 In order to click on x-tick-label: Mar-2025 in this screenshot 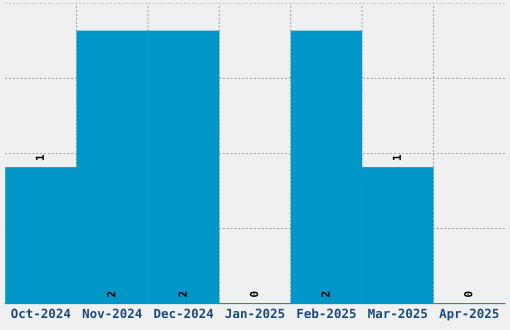, I will do `click(398, 313)`.